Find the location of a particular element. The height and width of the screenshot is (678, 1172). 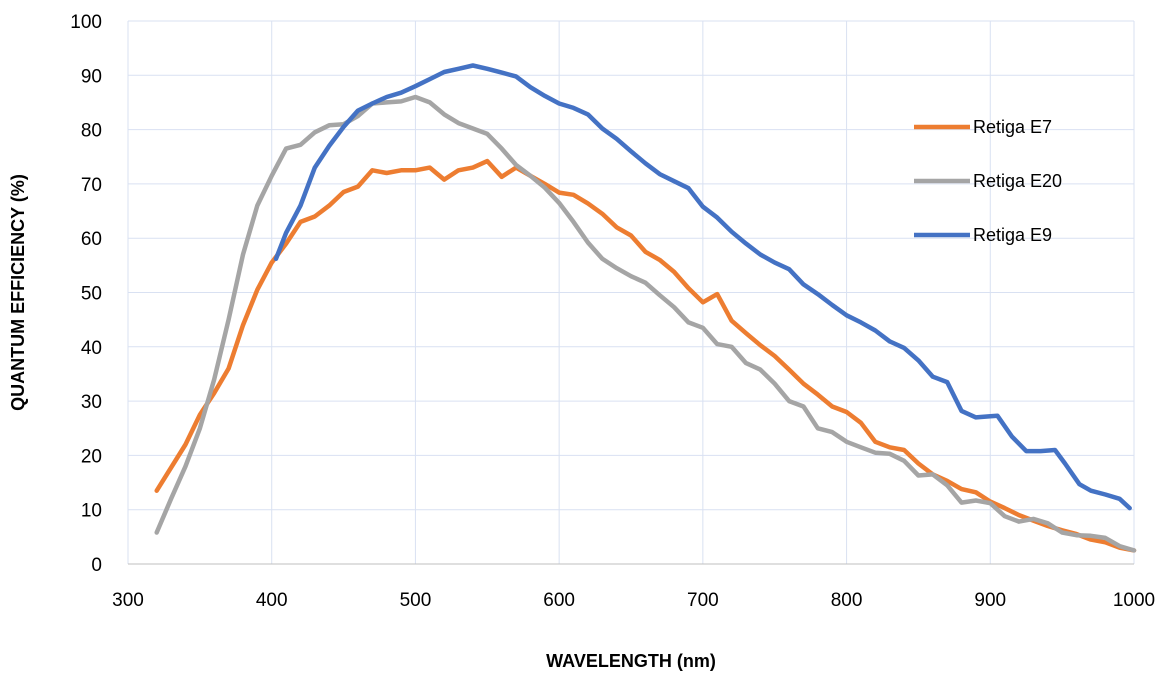

y-tick-label: 80 is located at coordinates (91, 131).